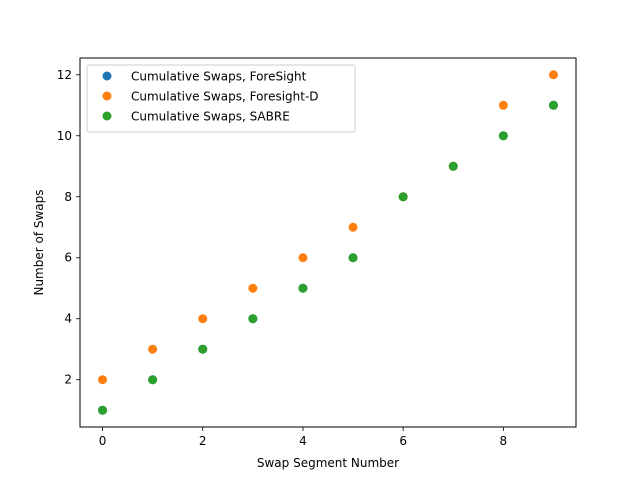 This screenshot has height=480, width=640. What do you see at coordinates (303, 441) in the screenshot?
I see `x-tick-label: 4` at bounding box center [303, 441].